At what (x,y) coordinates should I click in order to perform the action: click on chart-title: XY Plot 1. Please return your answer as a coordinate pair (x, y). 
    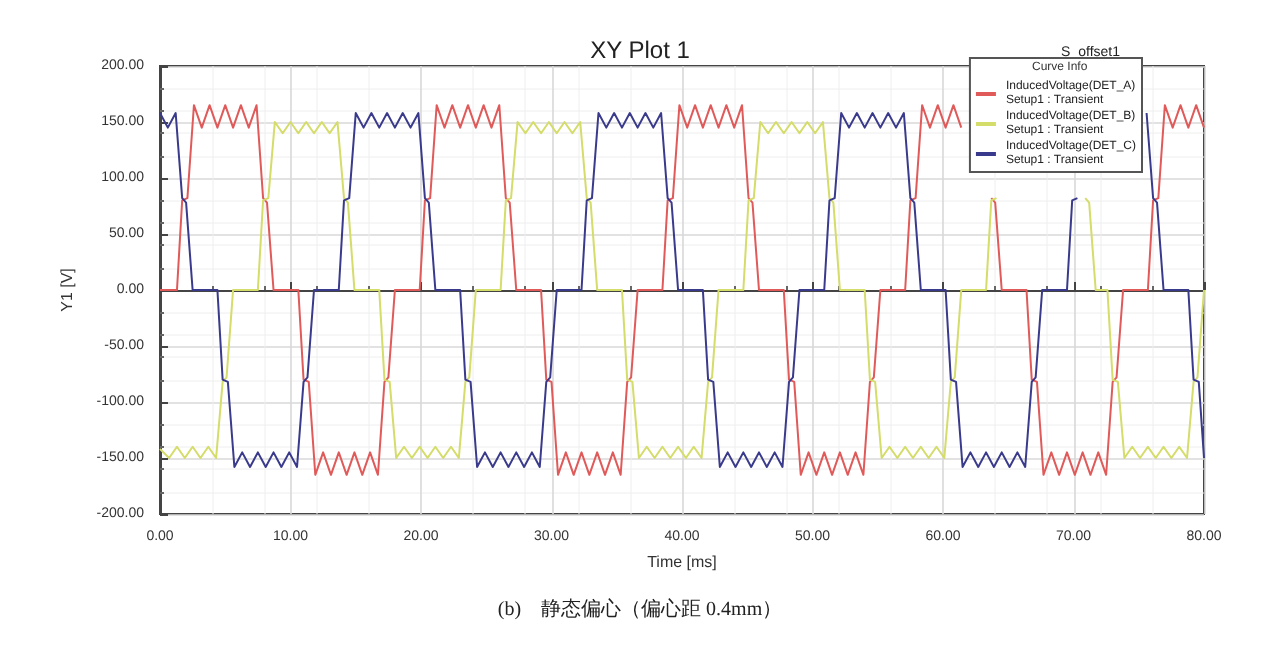
    Looking at the image, I should click on (640, 50).